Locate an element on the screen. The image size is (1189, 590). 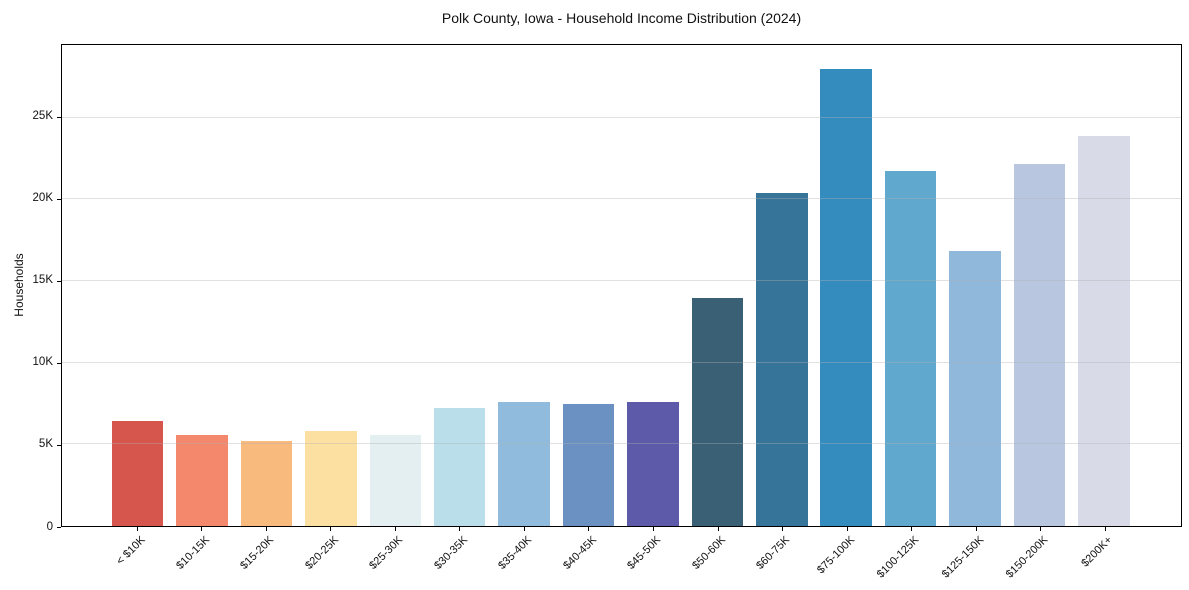
y-tick-label: 0 is located at coordinates (49, 526).